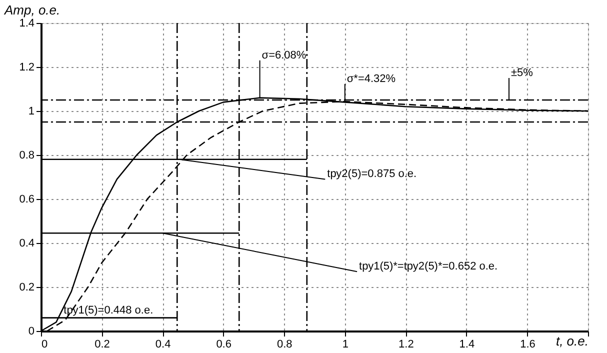 The width and height of the screenshot is (607, 353). Describe the element at coordinates (345, 344) in the screenshot. I see `x-tick-label: 1` at that location.